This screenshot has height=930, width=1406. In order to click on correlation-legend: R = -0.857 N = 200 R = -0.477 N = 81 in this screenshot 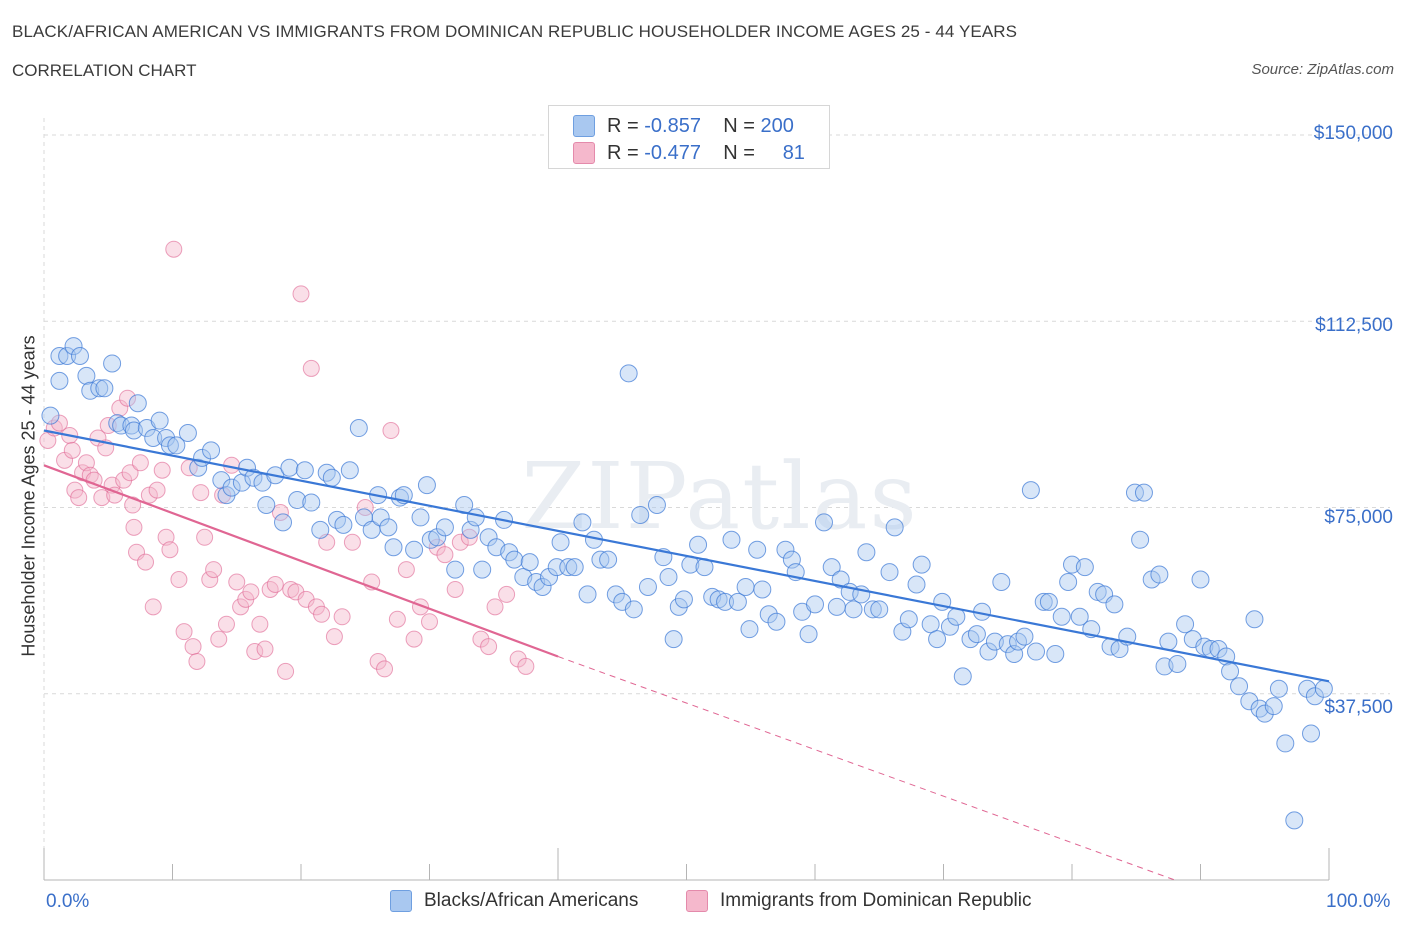, I will do `click(689, 137)`.